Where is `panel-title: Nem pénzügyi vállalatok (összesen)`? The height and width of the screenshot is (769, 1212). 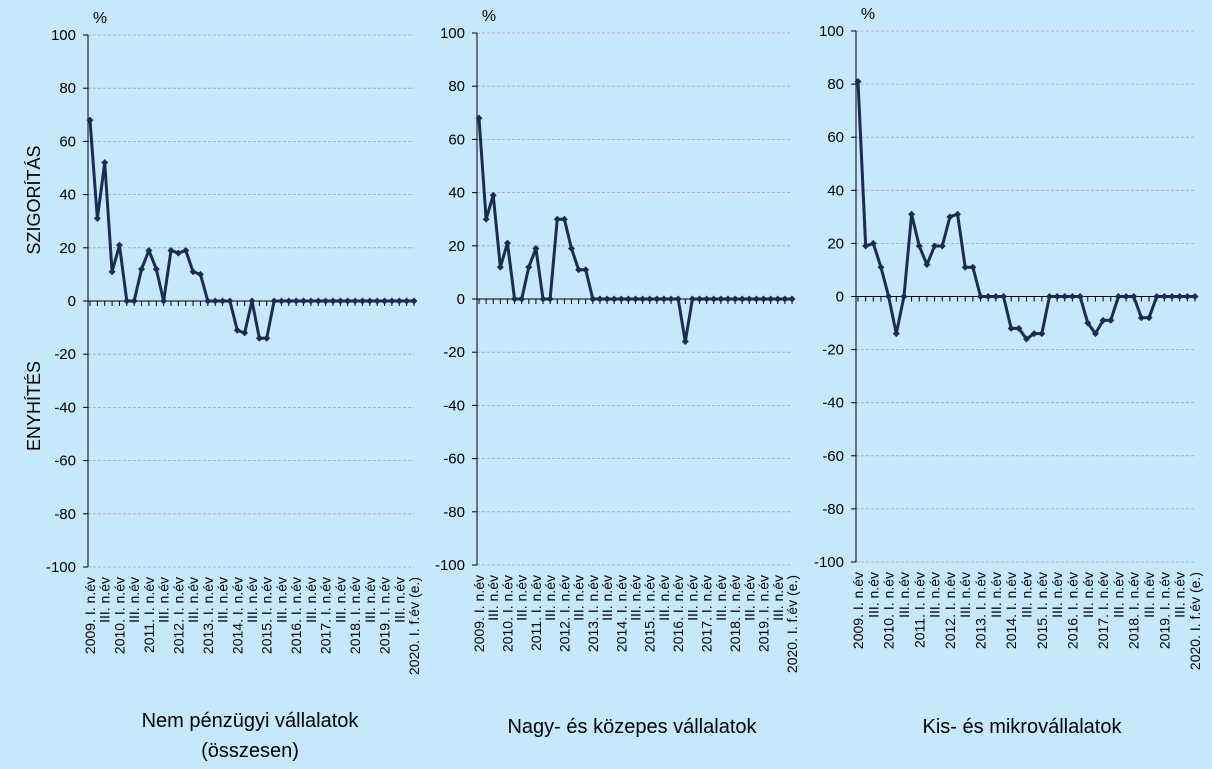
panel-title: Nem pénzügyi vállalatok (összesen) is located at coordinates (250, 736).